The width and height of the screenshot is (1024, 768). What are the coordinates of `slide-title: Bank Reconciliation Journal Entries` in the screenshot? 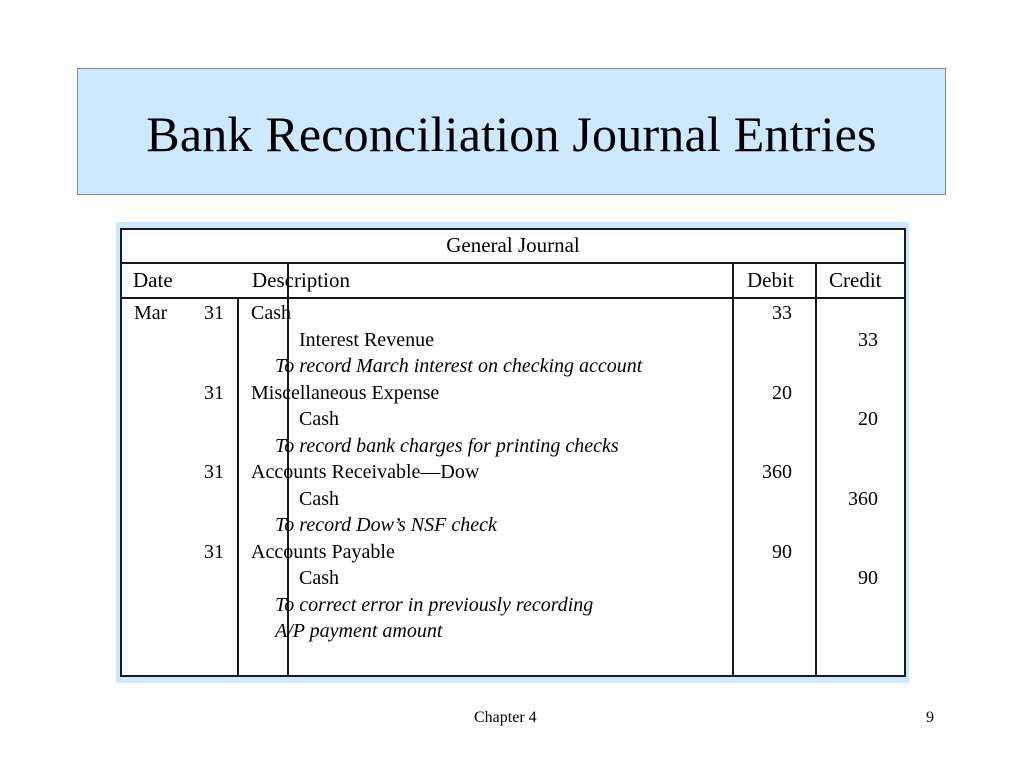 It's located at (511, 133).